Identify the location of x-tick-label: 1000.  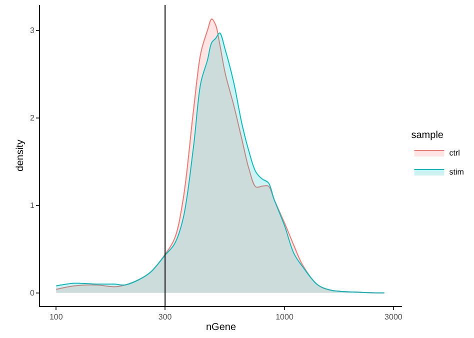
(285, 317).